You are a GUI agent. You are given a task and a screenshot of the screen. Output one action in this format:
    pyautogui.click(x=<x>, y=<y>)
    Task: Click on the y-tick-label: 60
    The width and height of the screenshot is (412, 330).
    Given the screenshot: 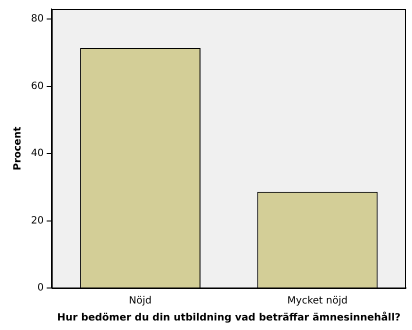 What is the action you would take?
    pyautogui.click(x=37, y=86)
    